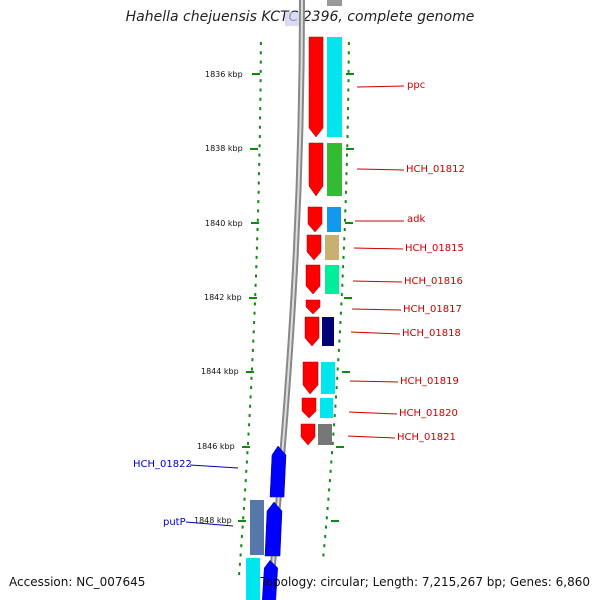 The image size is (600, 600). I want to click on cds-block-adk, so click(334, 219).